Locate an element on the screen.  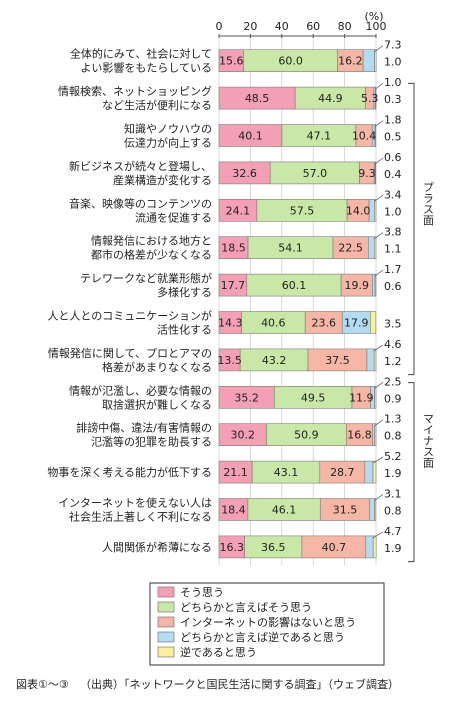
bar-value-label: 21.1 is located at coordinates (235, 472).